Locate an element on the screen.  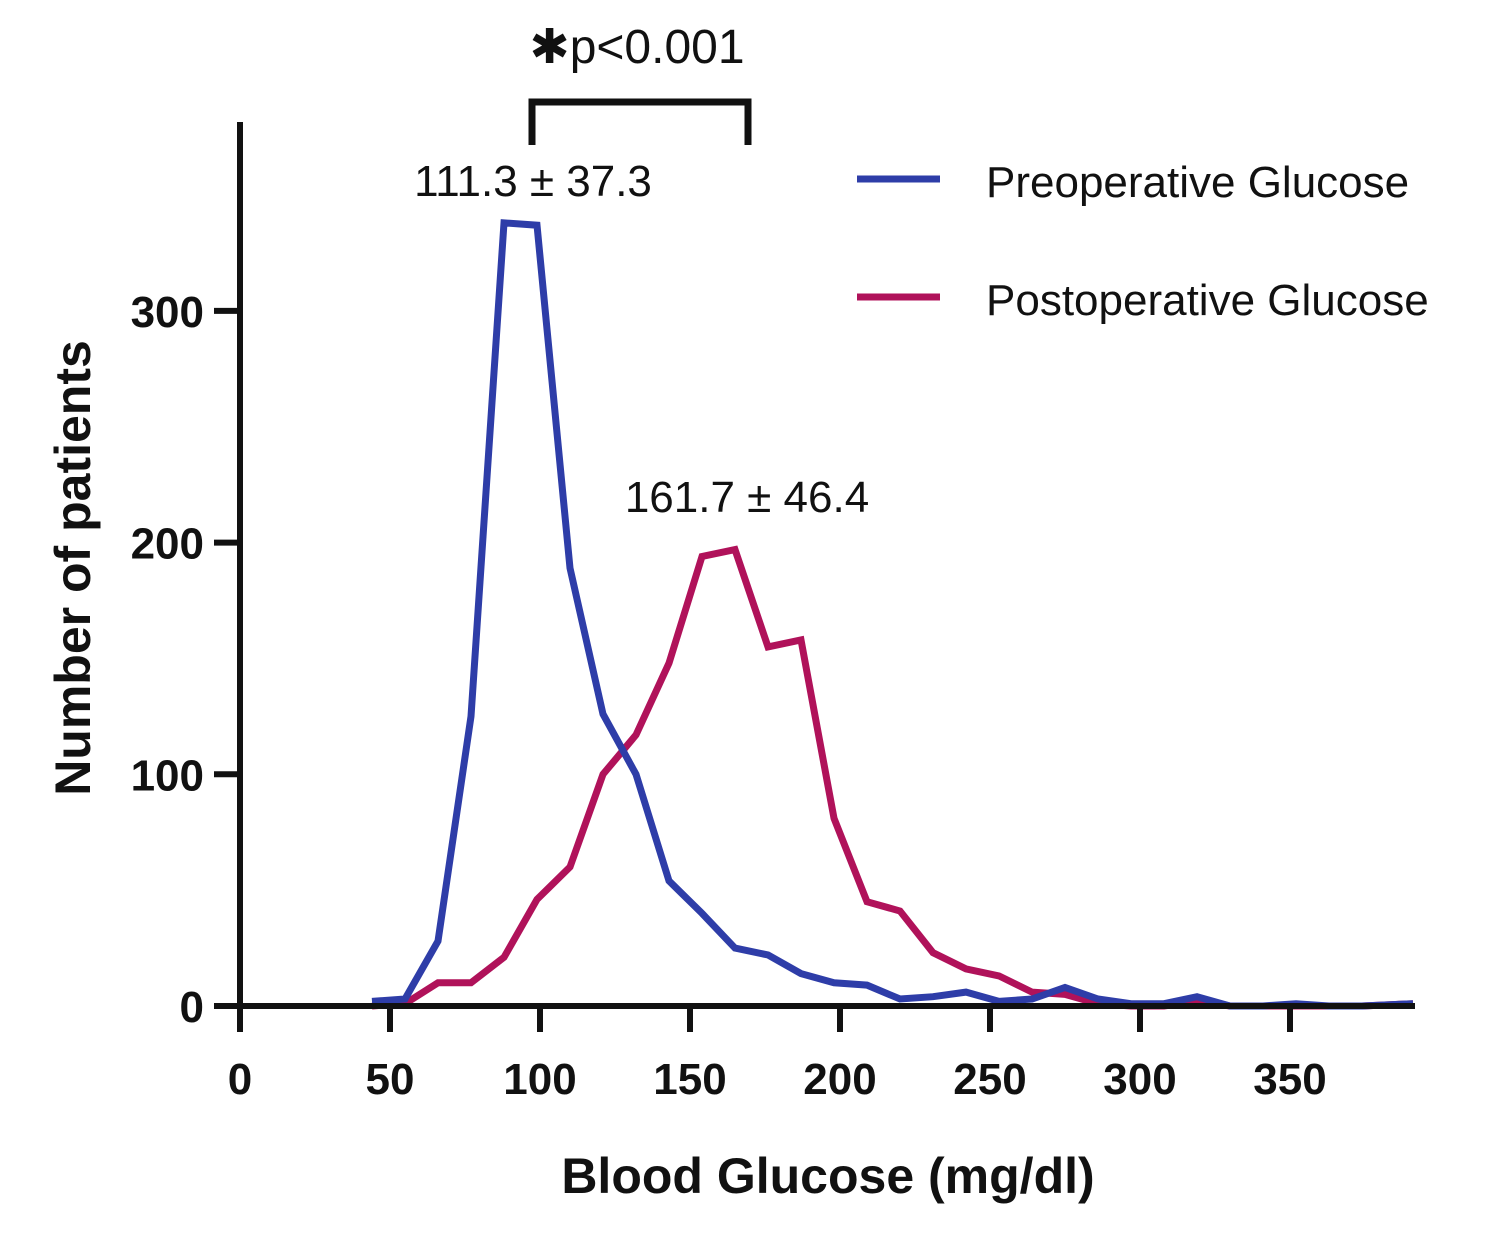
x-tick-label: 200 is located at coordinates (839, 1079).